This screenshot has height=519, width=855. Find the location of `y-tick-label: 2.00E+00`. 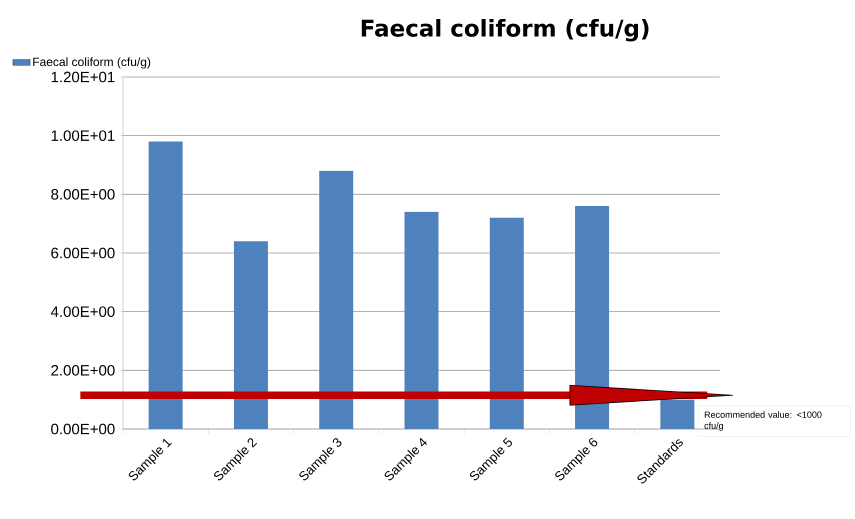

y-tick-label: 2.00E+00 is located at coordinates (83, 370).